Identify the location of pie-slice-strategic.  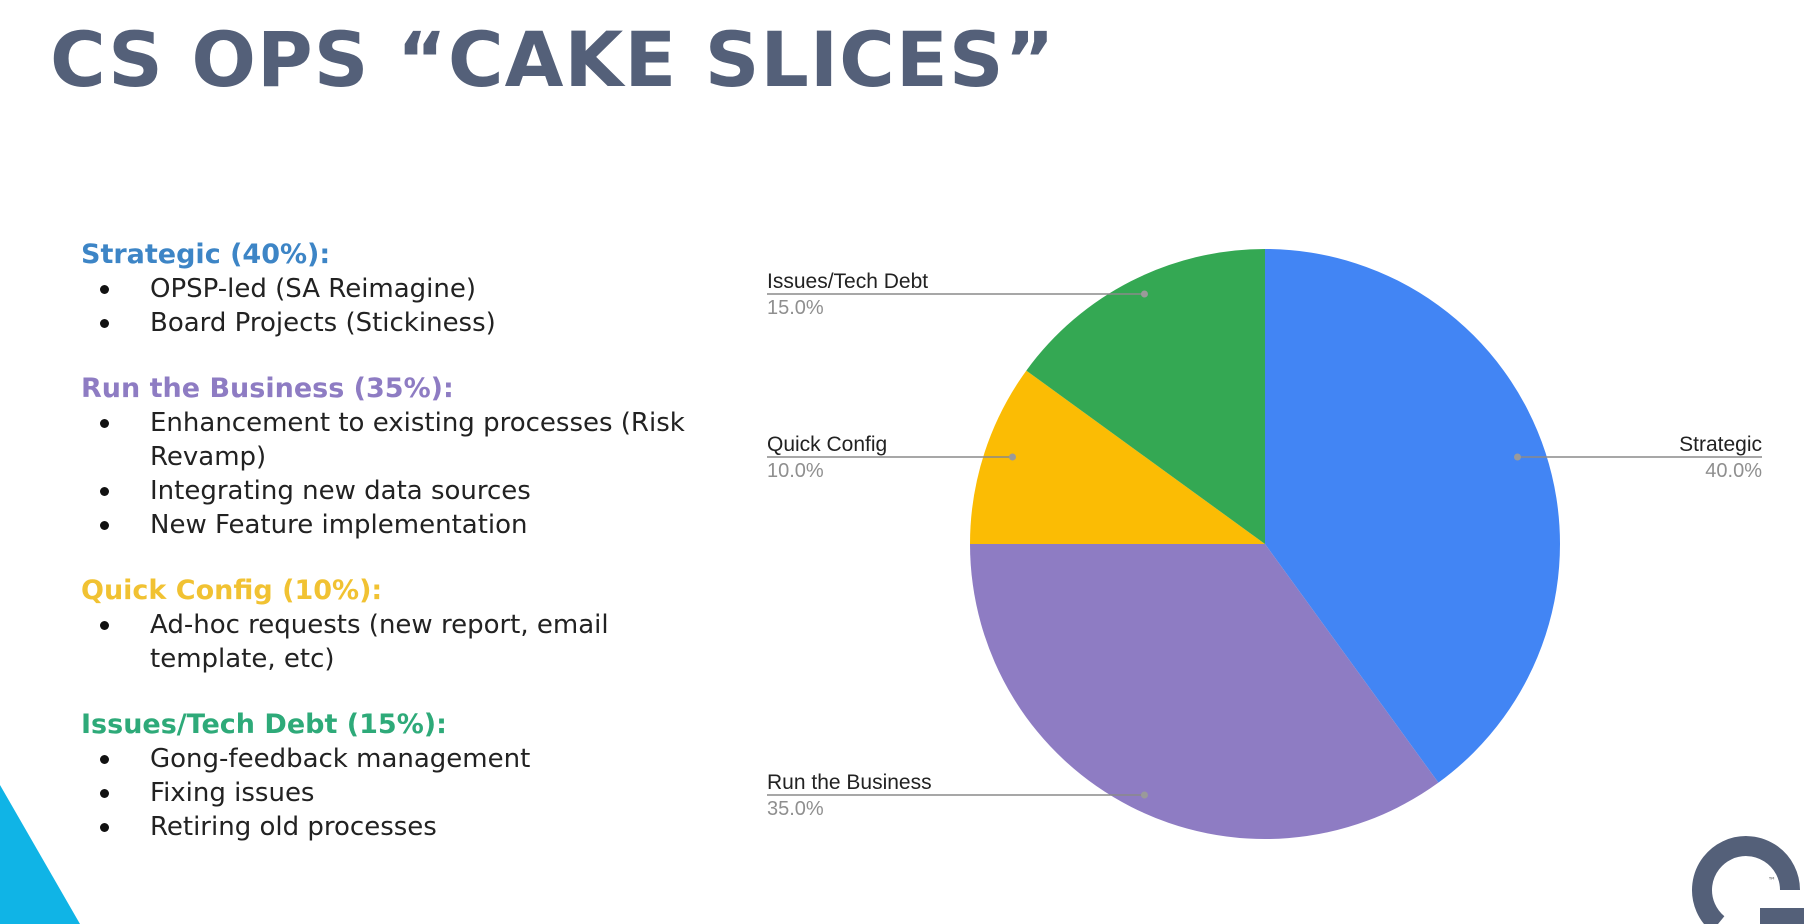
(1412, 516).